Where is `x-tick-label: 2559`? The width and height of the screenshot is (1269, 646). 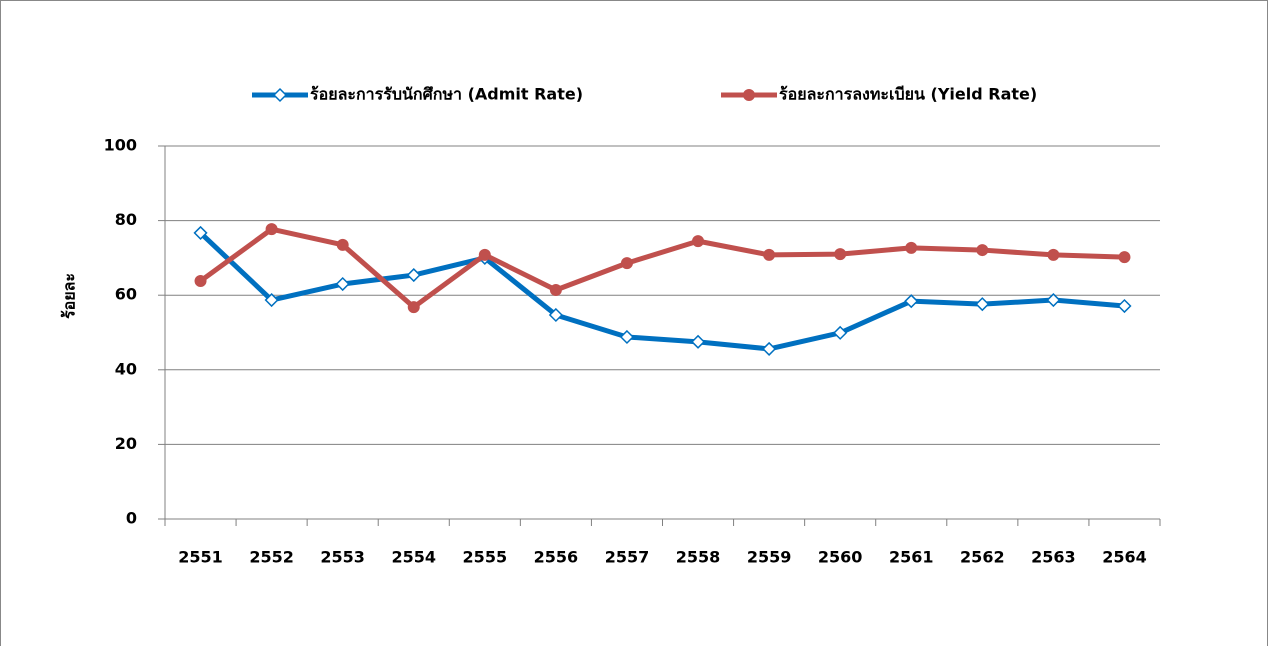 x-tick-label: 2559 is located at coordinates (769, 557).